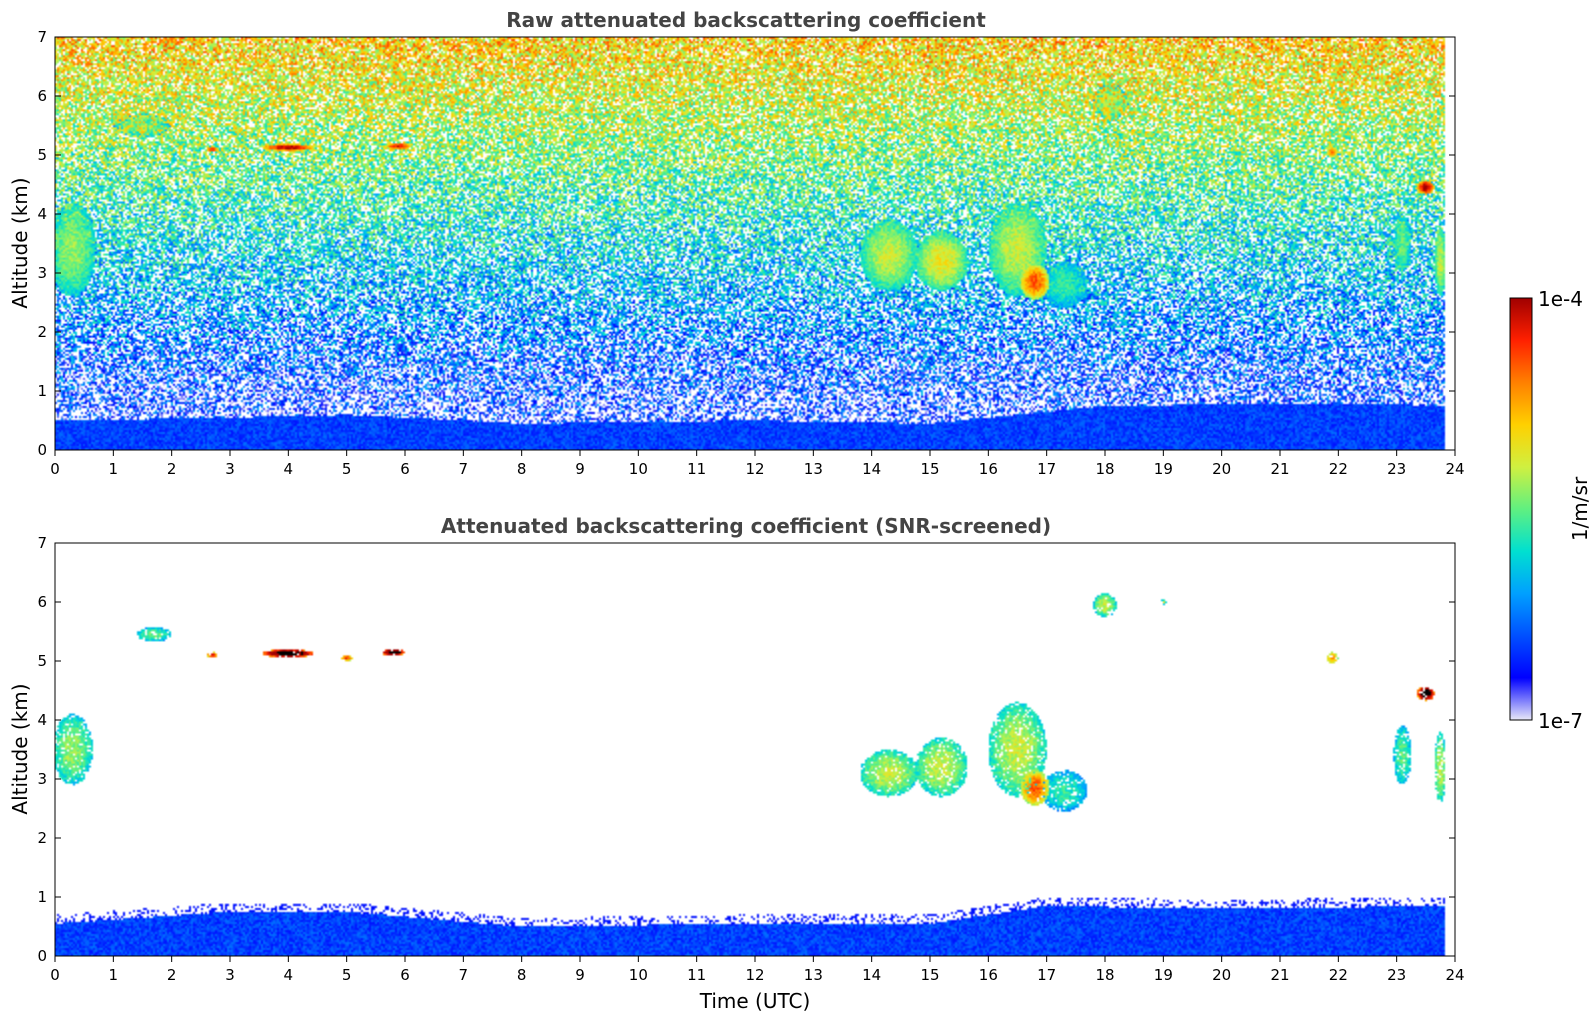 The height and width of the screenshot is (1020, 1595). What do you see at coordinates (1580, 508) in the screenshot?
I see `colorbar-unit-label: 1/m/sr` at bounding box center [1580, 508].